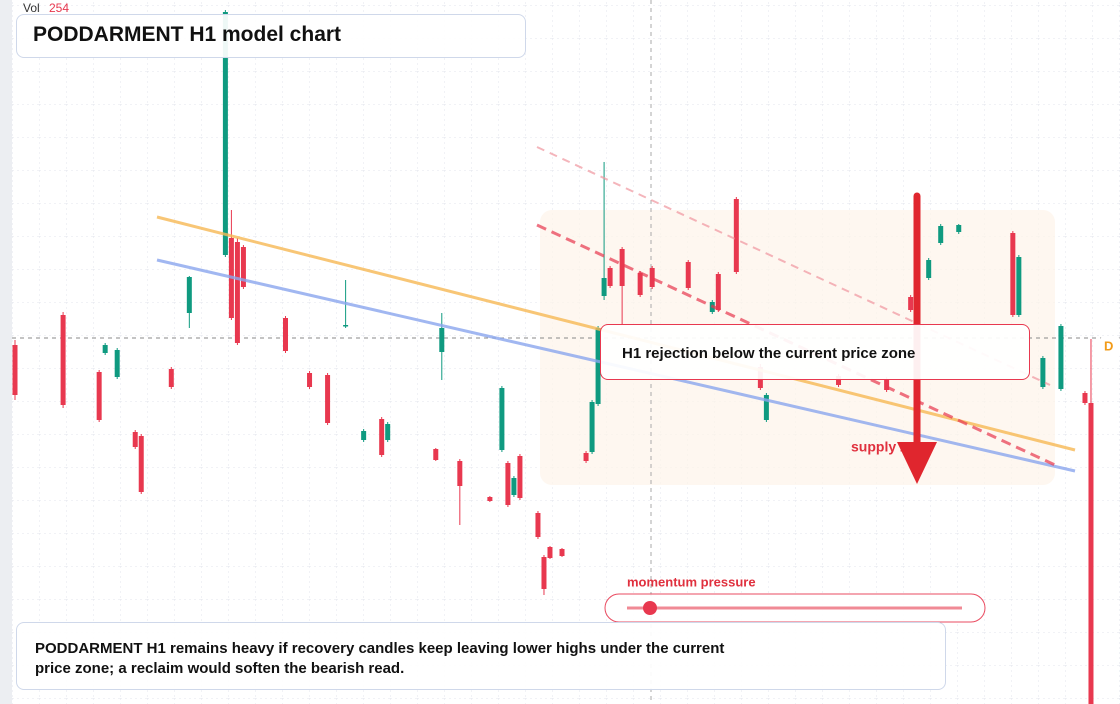  Describe the element at coordinates (59, 8) in the screenshot. I see `volume-value: 254` at that location.